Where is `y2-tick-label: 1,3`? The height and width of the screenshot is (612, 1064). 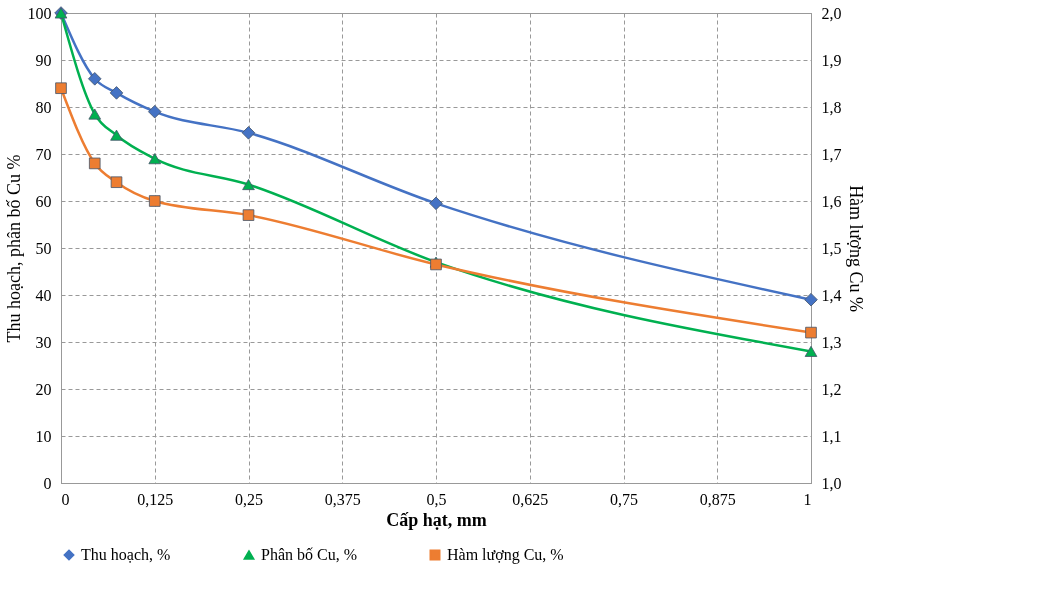 y2-tick-label: 1,3 is located at coordinates (831, 342).